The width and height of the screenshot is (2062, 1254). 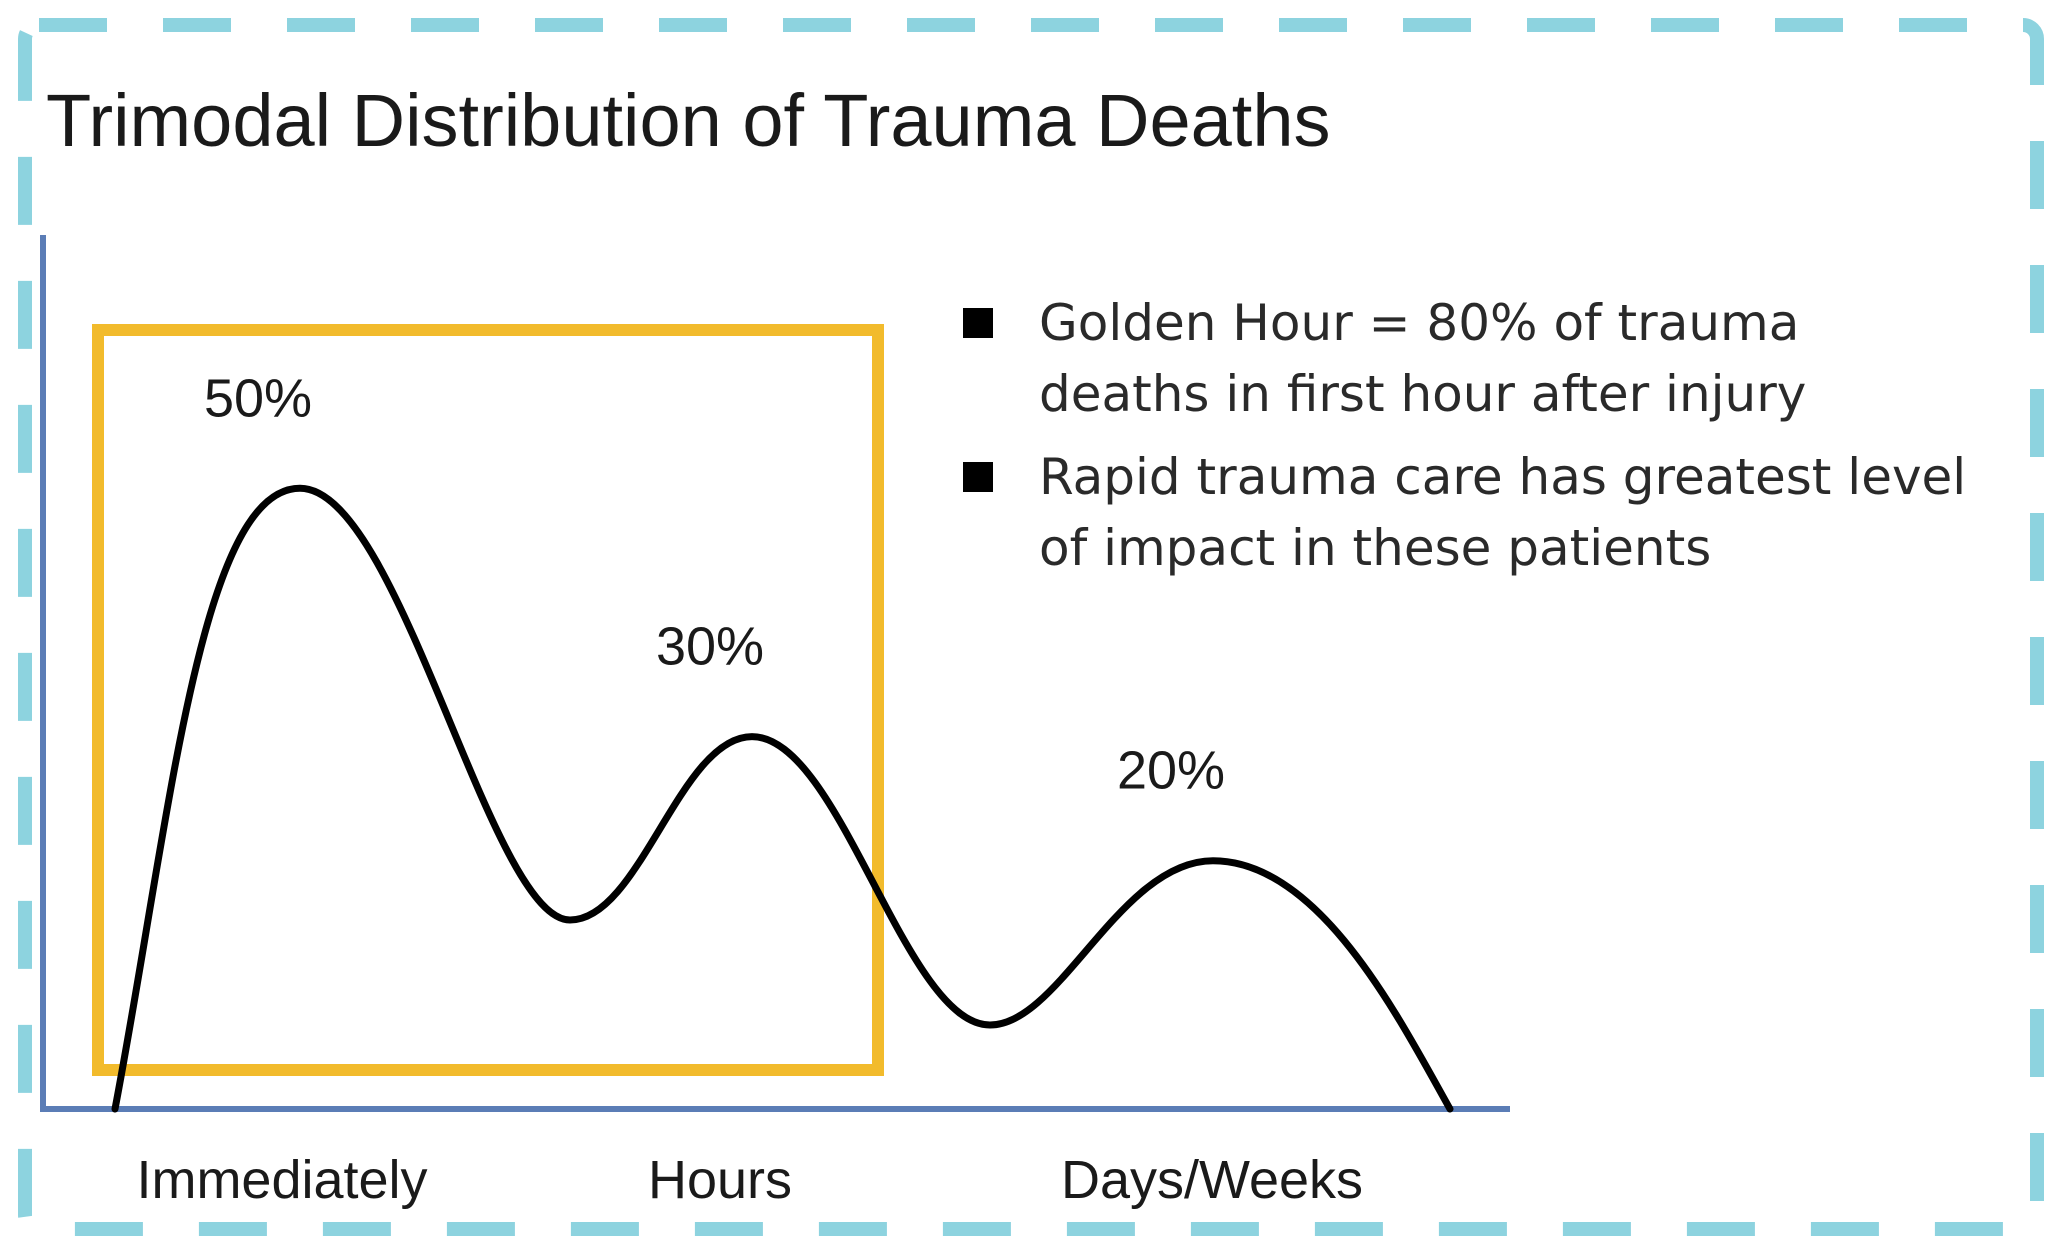 I want to click on x-tick-label: Hours, so click(x=720, y=1180).